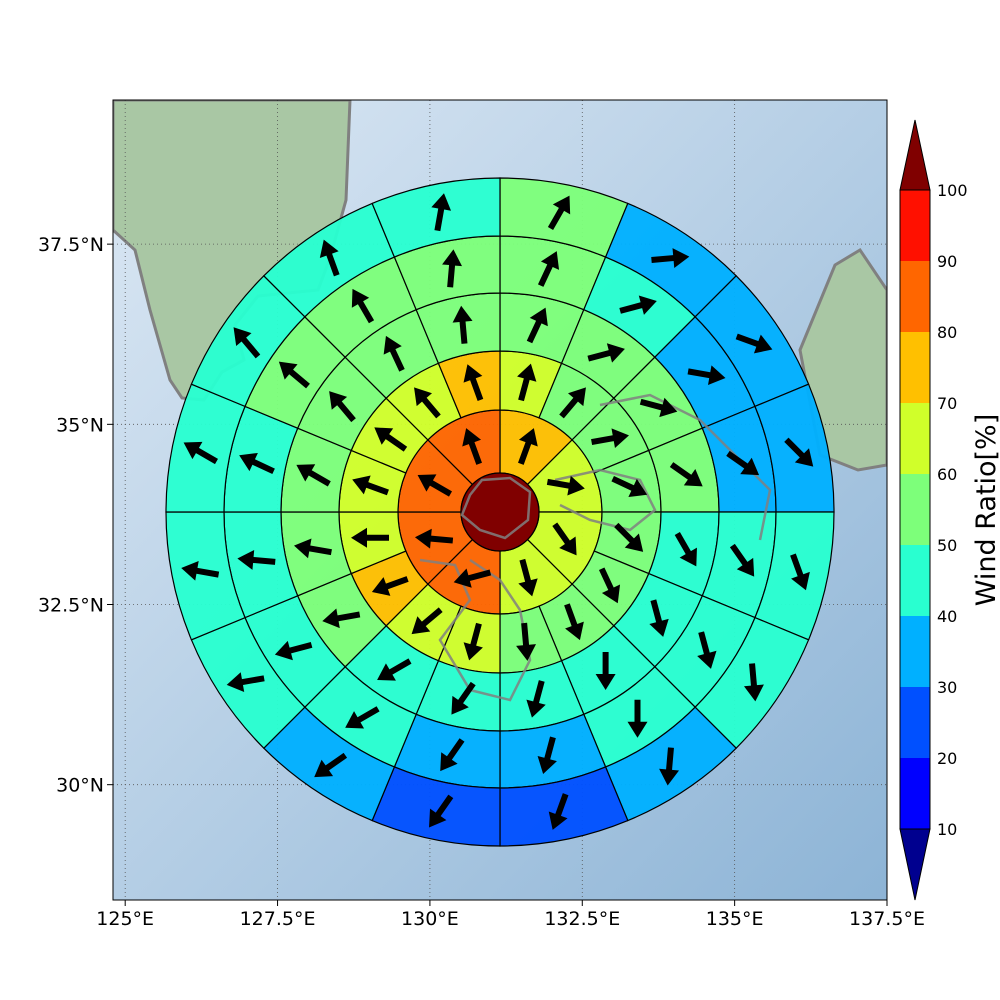 The height and width of the screenshot is (1000, 1000). I want to click on coastline-trace, so click(595, 547).